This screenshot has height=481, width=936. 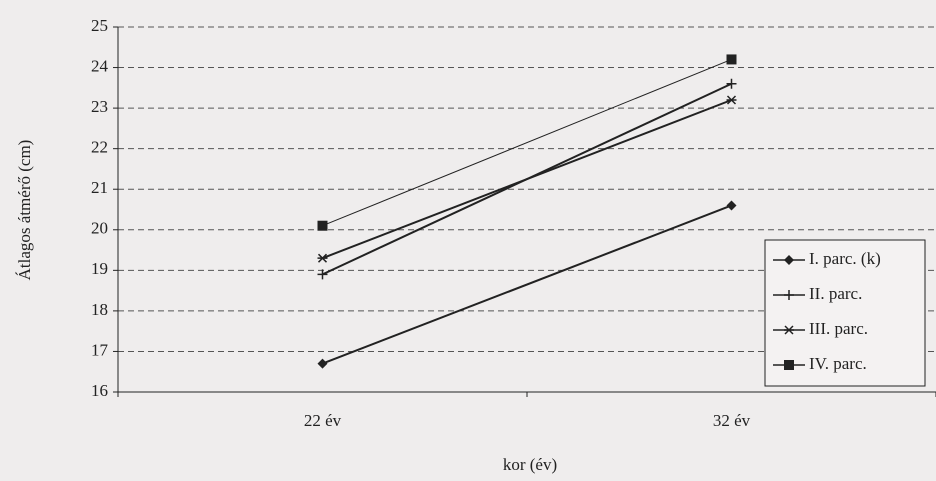 What do you see at coordinates (24, 210) in the screenshot?
I see `y-axis-label: Átlagos átmérő (cm)` at bounding box center [24, 210].